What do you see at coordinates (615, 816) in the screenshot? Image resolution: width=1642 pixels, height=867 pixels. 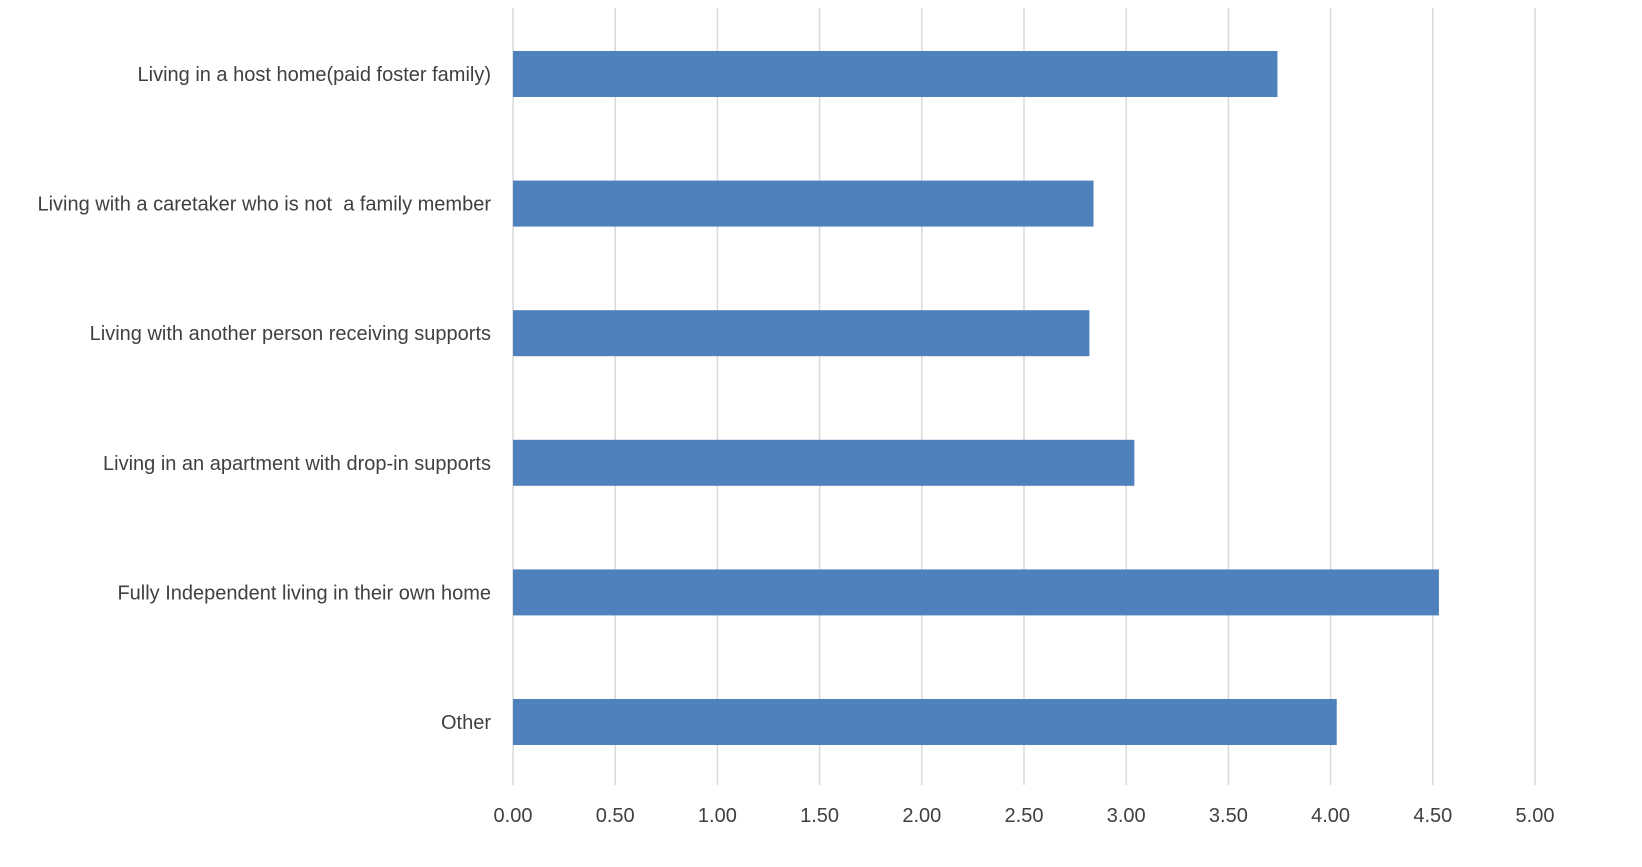 I see `x-tick-label: 0.50` at bounding box center [615, 816].